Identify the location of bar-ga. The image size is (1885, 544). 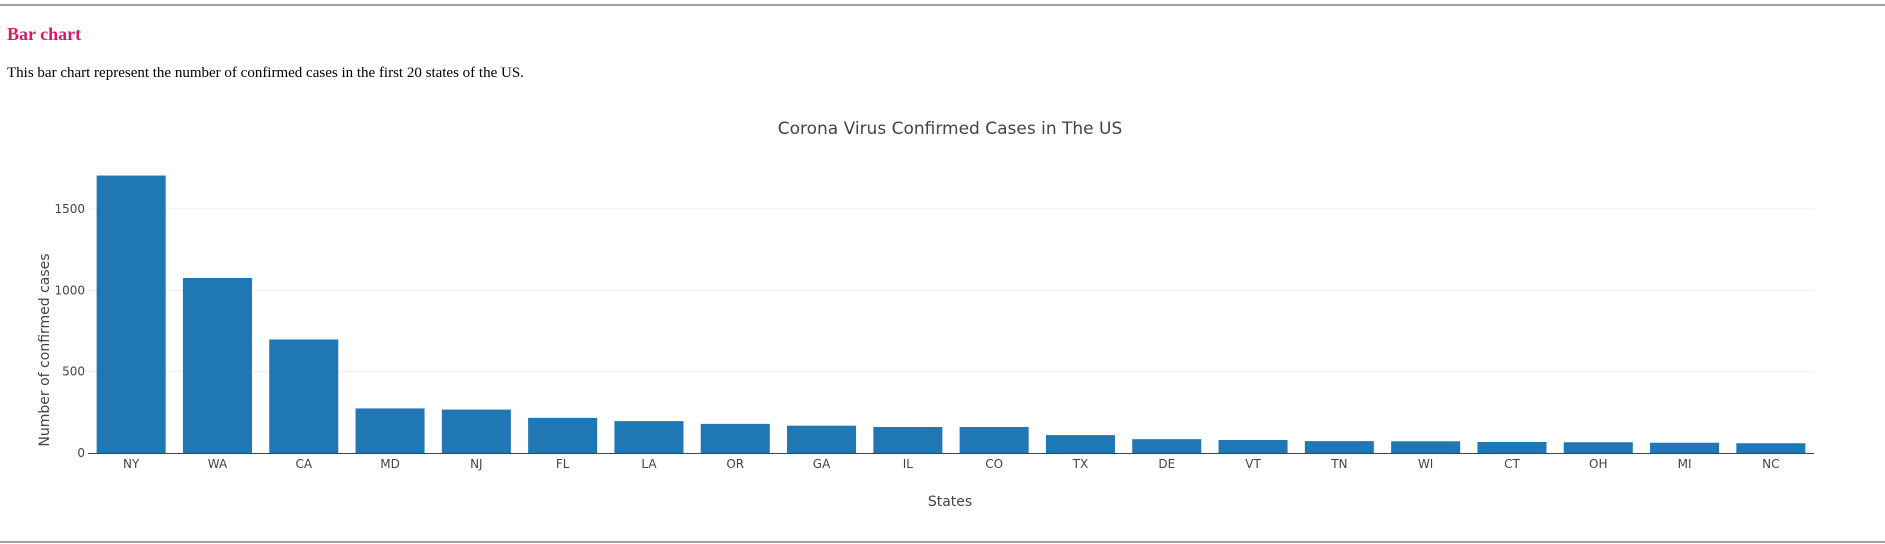
(822, 439).